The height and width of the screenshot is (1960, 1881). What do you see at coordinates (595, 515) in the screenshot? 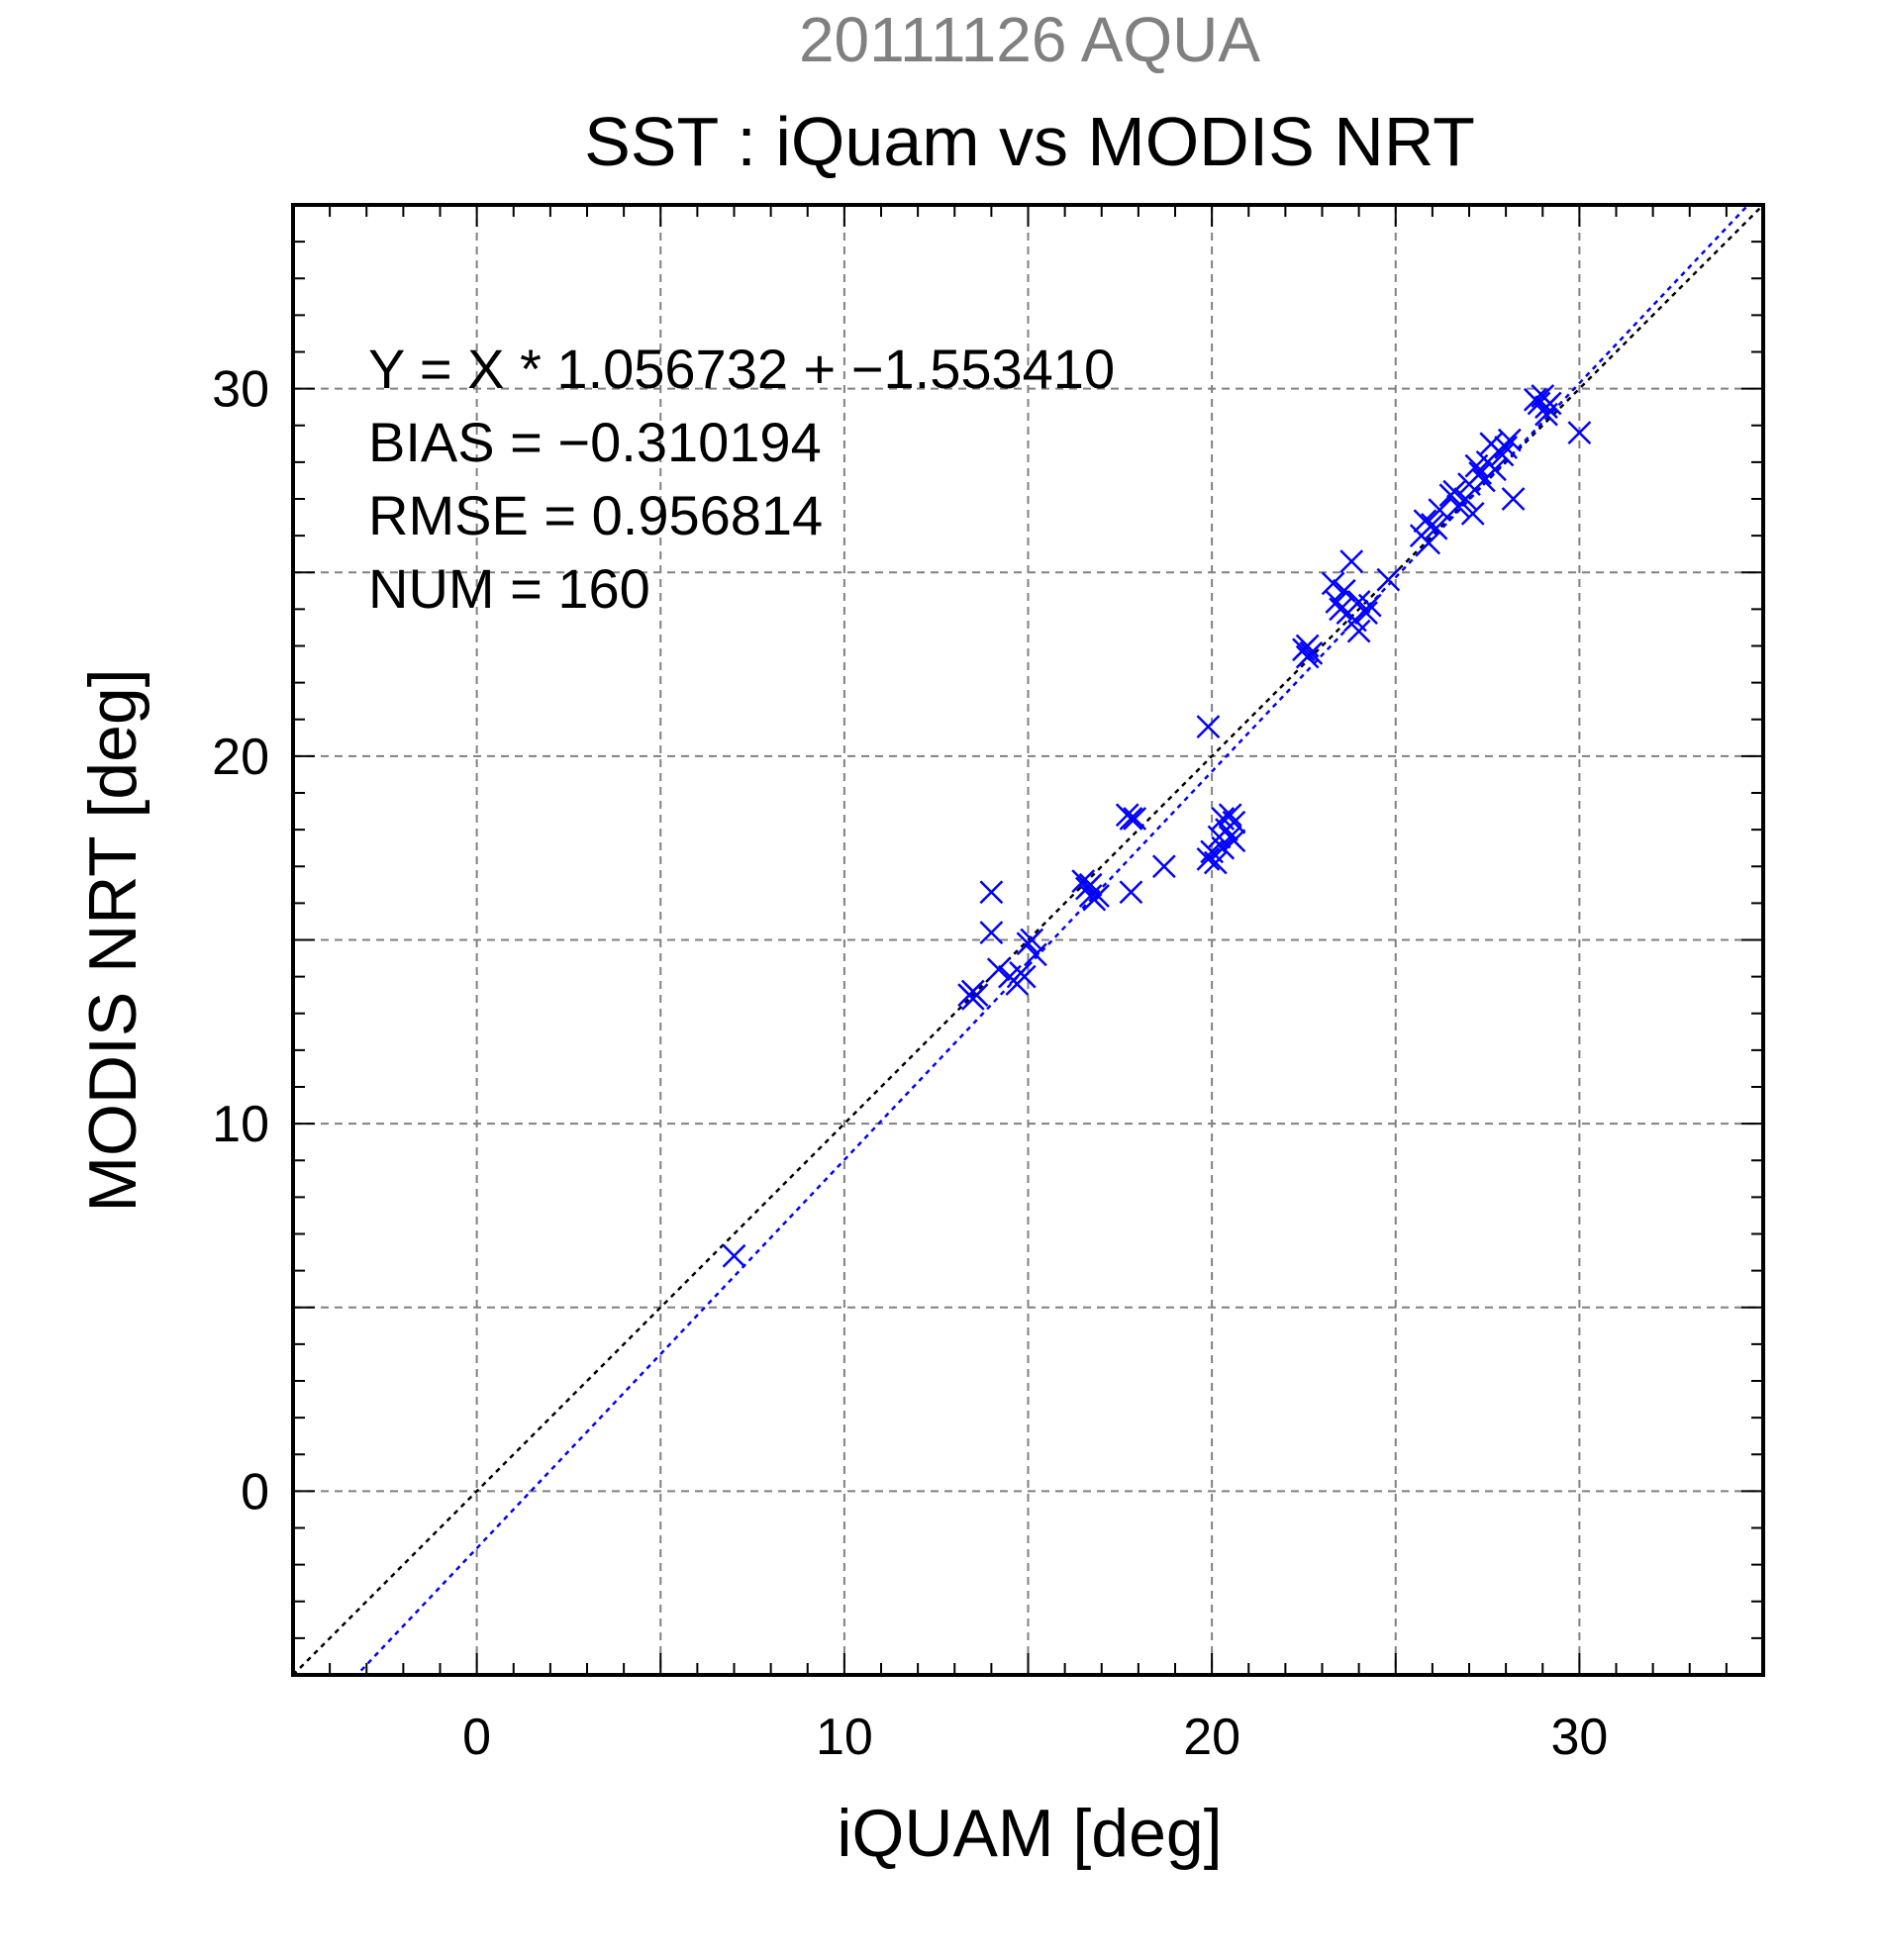
I see `stats-line-rmse: RMSE = 0.956814` at bounding box center [595, 515].